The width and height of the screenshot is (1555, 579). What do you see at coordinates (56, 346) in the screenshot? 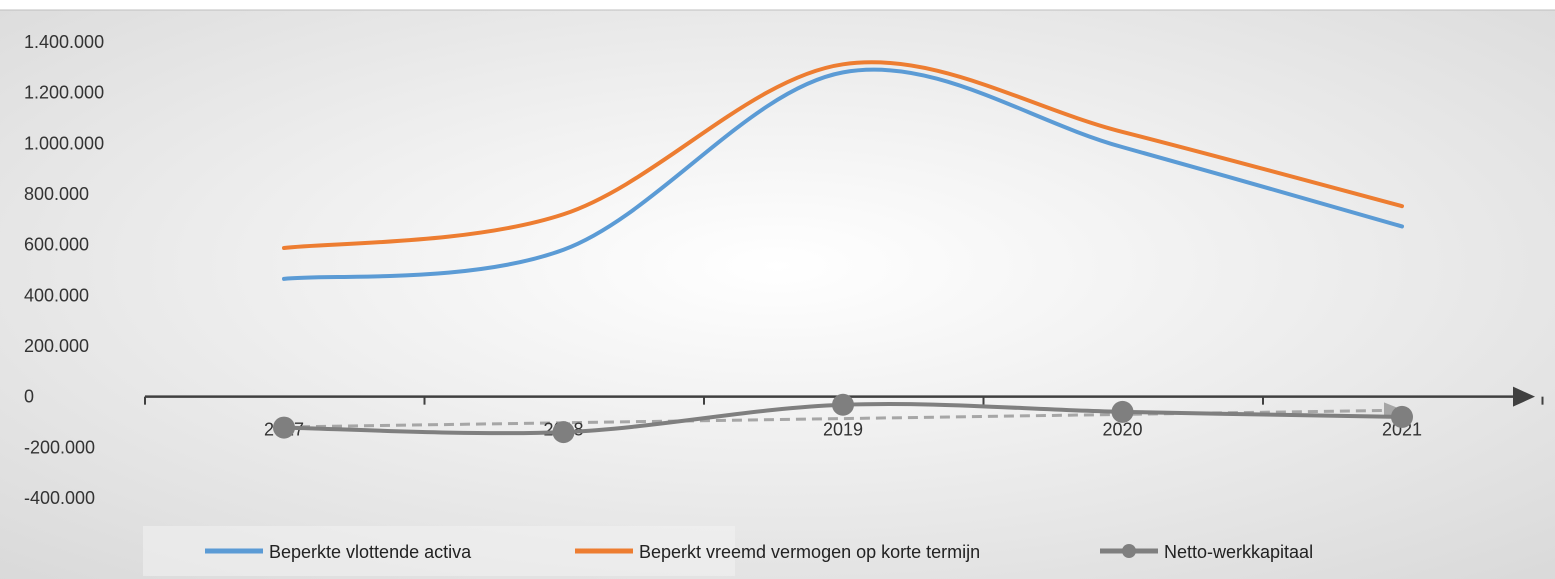
I see `y-tick-label: 200.000` at bounding box center [56, 346].